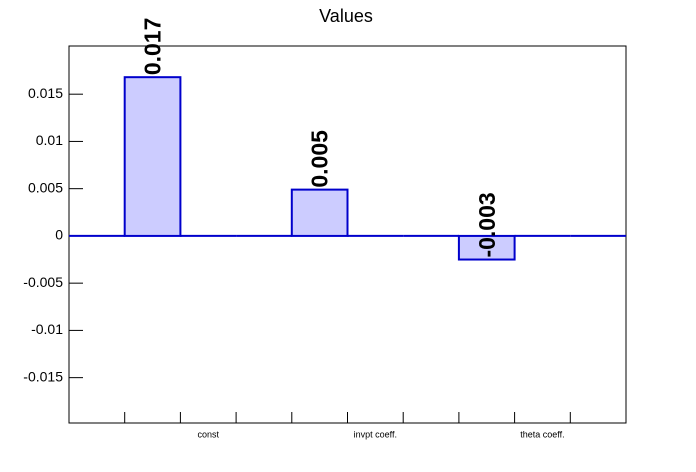 The height and width of the screenshot is (472, 696). What do you see at coordinates (45, 187) in the screenshot?
I see `y-tick-label: 0.005` at bounding box center [45, 187].